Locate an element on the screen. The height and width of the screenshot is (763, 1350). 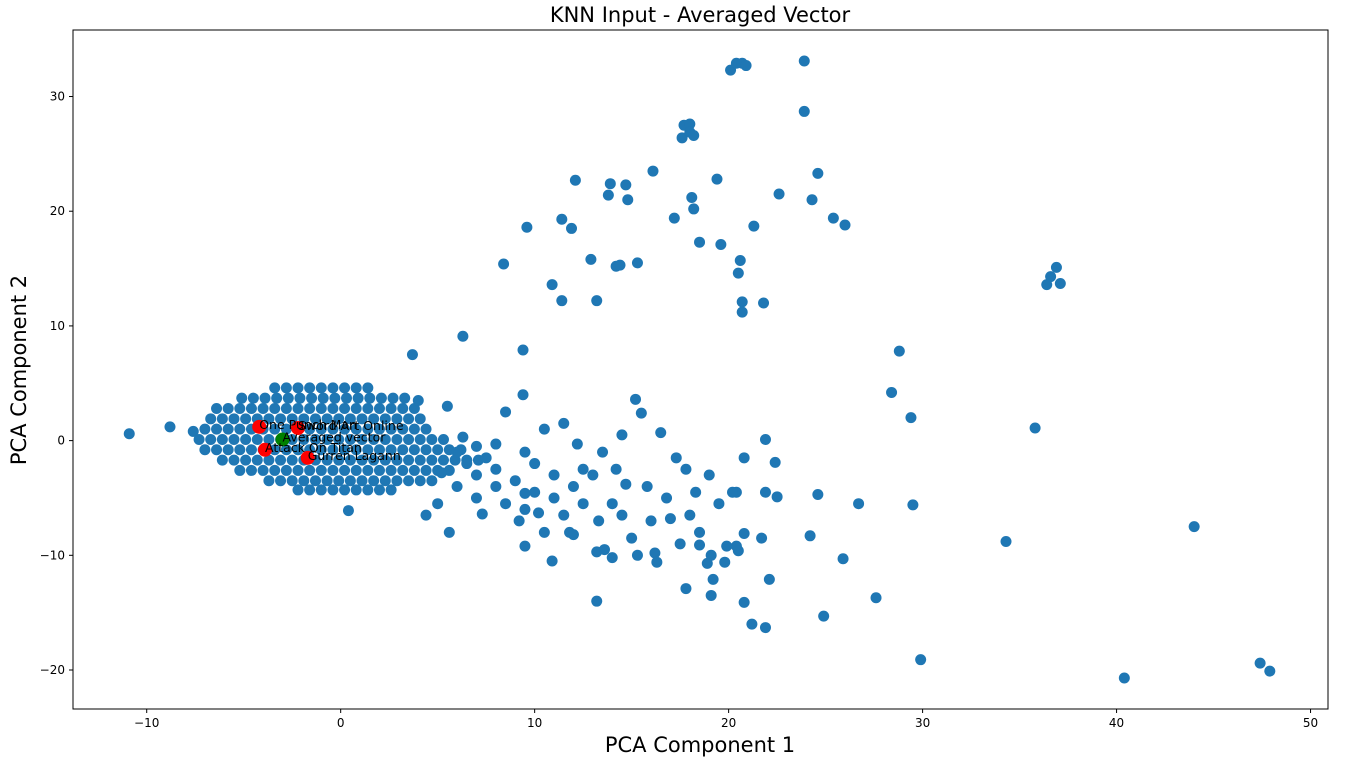
y-tick-label: −20 is located at coordinates (52, 670).